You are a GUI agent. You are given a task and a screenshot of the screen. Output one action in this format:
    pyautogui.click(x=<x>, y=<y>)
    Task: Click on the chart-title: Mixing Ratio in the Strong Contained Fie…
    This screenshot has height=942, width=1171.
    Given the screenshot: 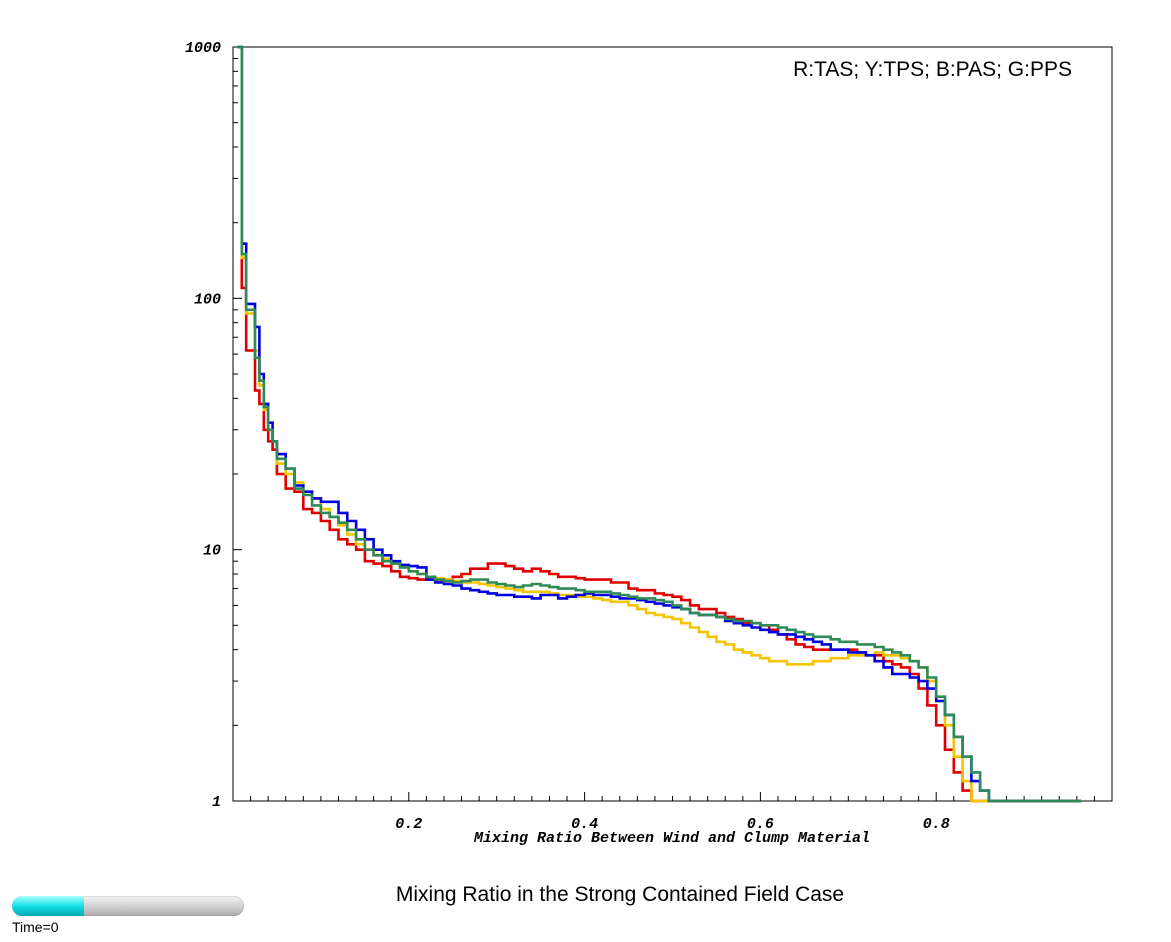 What is the action you would take?
    pyautogui.click(x=620, y=894)
    